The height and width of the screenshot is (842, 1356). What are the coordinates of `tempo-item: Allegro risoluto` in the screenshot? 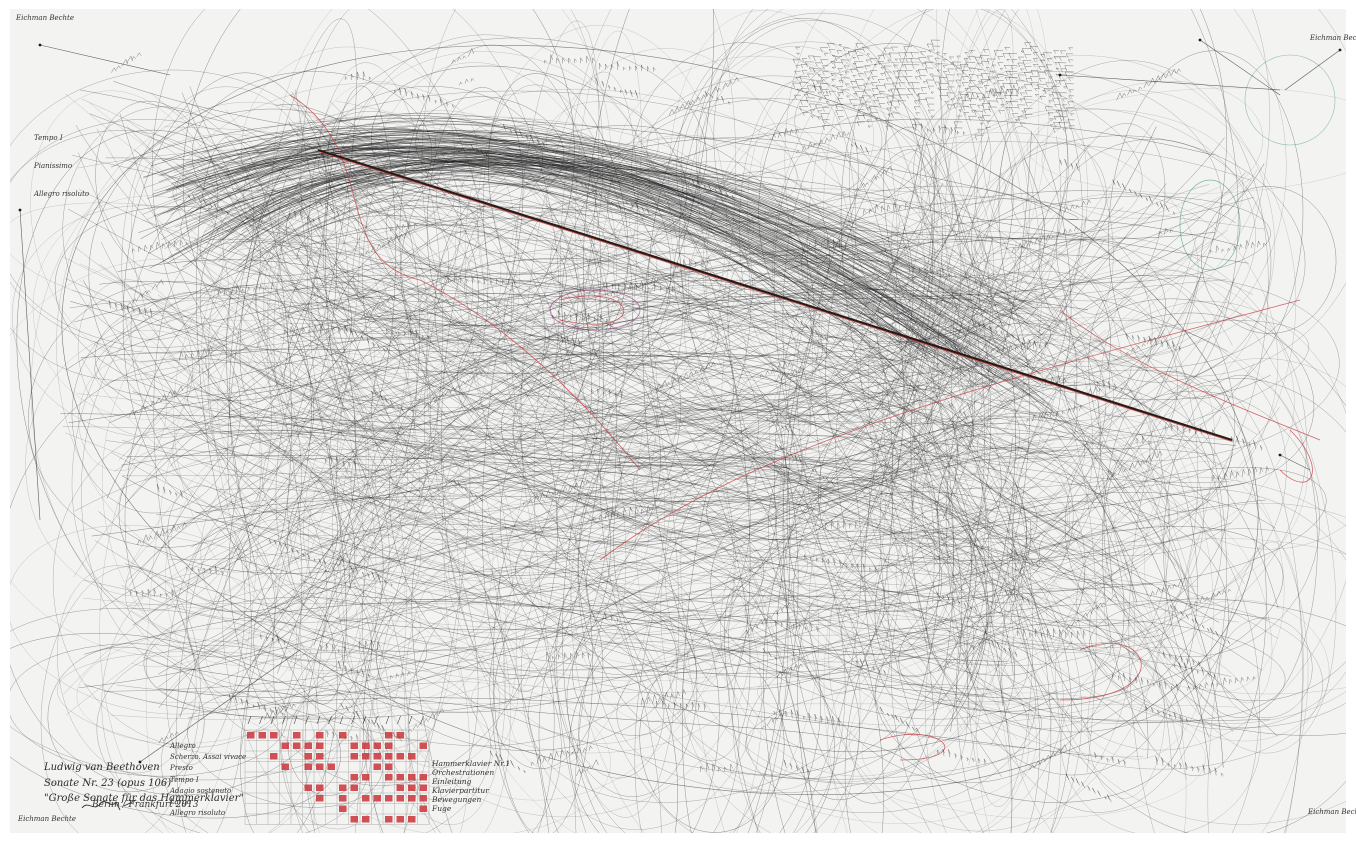 It's located at (198, 813).